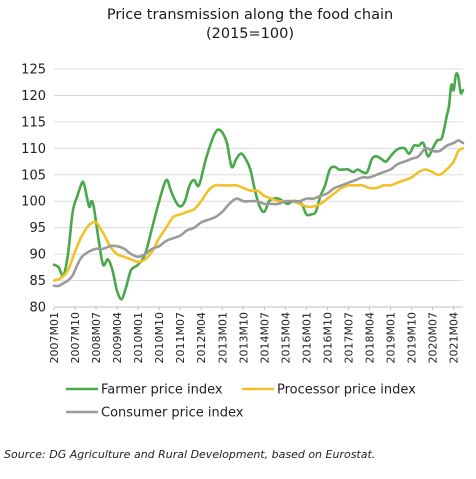 This screenshot has height=479, width=476. Describe the element at coordinates (433, 337) in the screenshot. I see `x-tick-label: 2020M07` at that location.